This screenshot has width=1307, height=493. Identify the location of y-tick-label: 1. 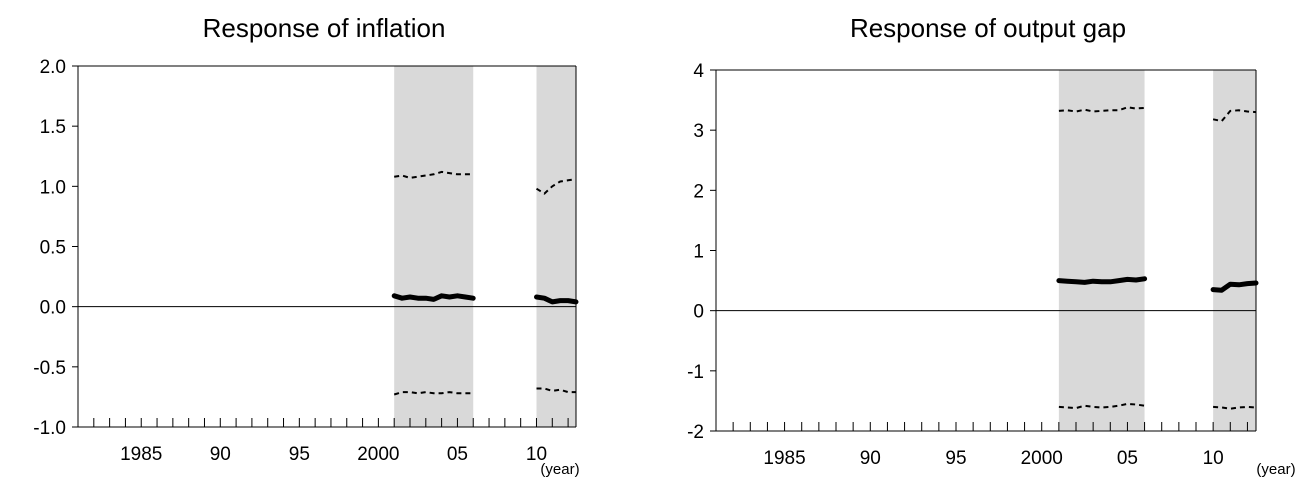
(698, 252).